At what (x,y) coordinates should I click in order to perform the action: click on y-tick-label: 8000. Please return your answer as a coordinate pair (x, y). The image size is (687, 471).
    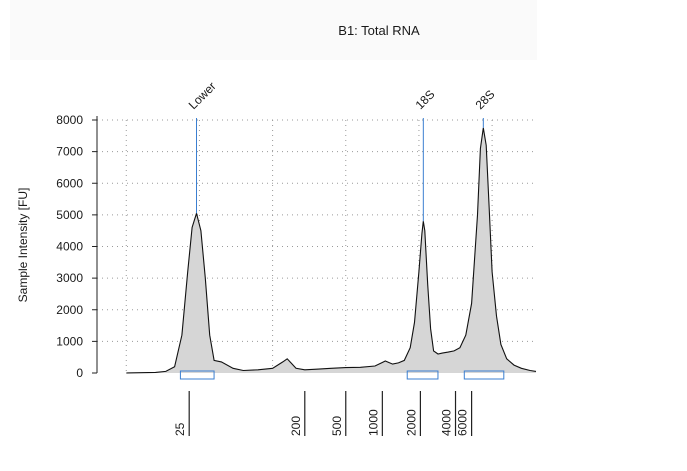
    Looking at the image, I should click on (69, 120).